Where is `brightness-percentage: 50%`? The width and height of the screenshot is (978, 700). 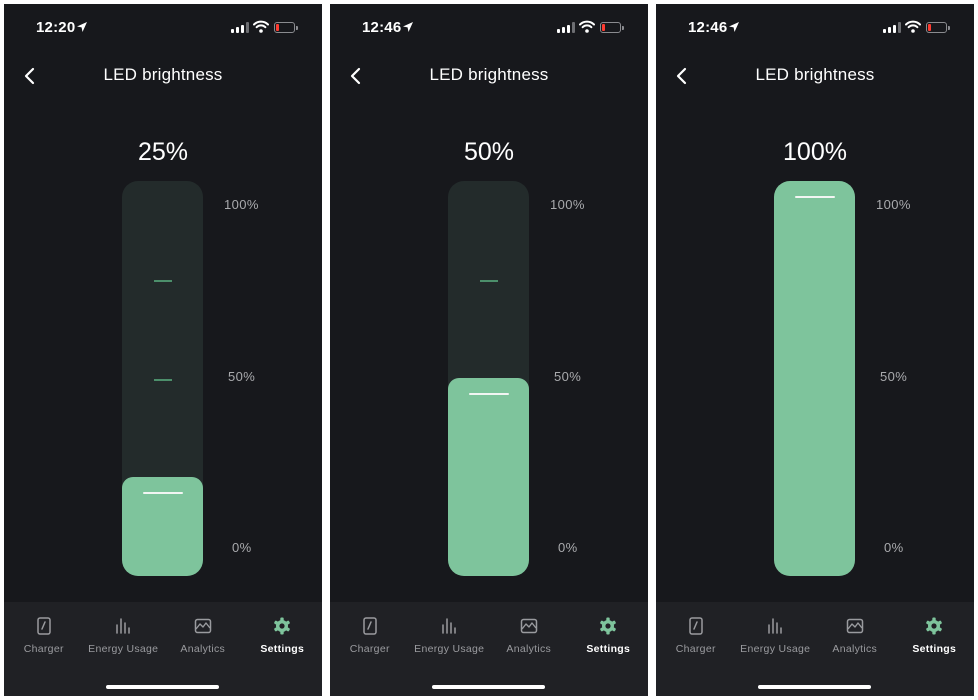 brightness-percentage: 50% is located at coordinates (489, 152).